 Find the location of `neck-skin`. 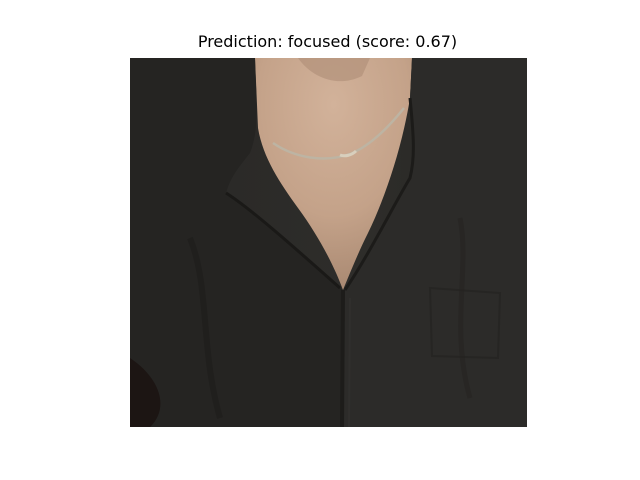

neck-skin is located at coordinates (333, 174).